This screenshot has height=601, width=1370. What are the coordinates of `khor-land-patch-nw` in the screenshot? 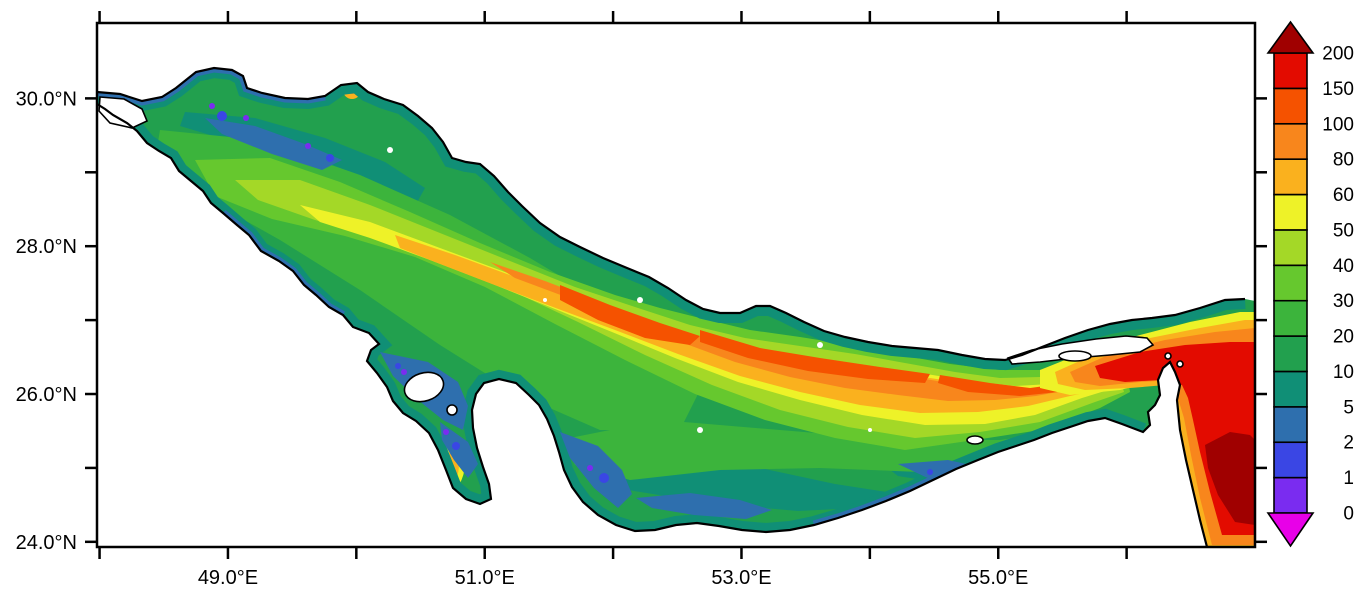 It's located at (123, 112).